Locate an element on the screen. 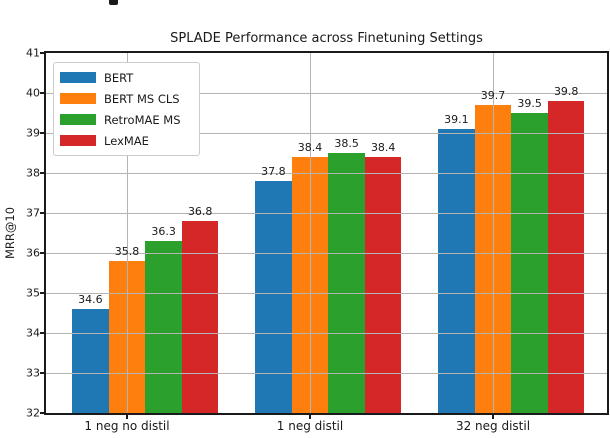  y-tick-label: 38 is located at coordinates (33, 173).